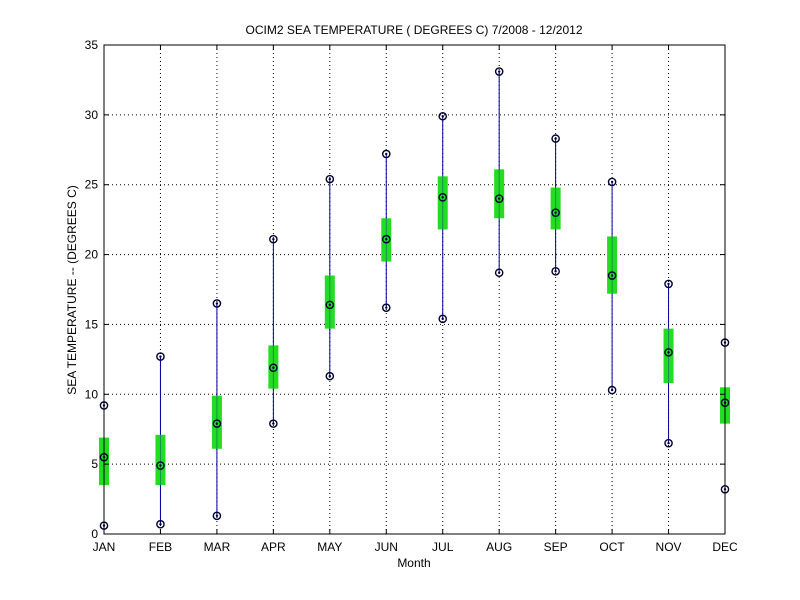  I want to click on box-group-jul, so click(442, 217).